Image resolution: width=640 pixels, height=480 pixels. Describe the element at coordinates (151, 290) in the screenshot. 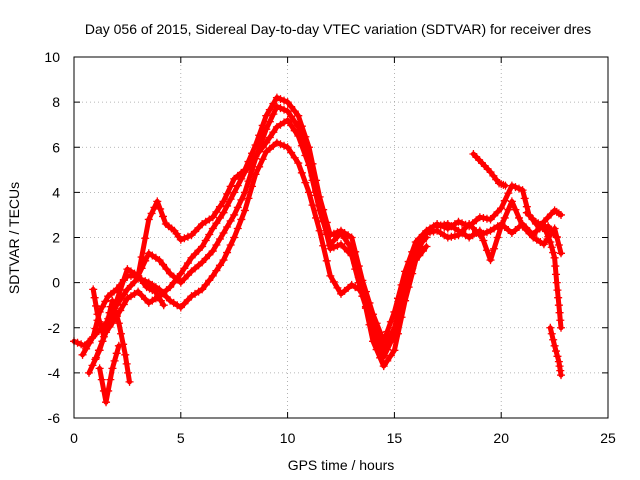

I see `series-trace` at that location.